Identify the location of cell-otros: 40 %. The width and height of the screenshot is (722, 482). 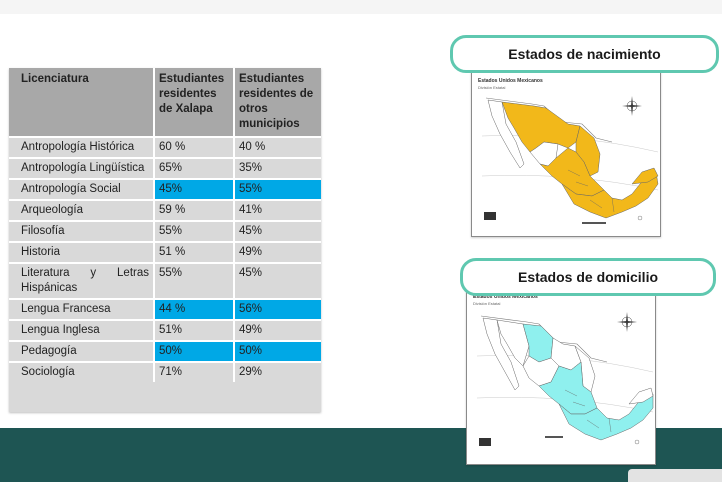
(278, 146).